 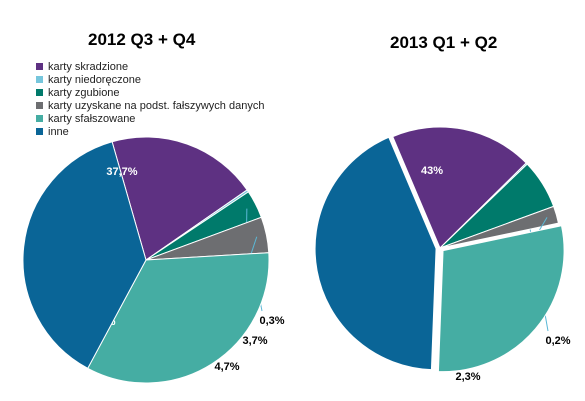 I want to click on chart-title-2012: 2012 Q3 + Q4, so click(x=142, y=39).